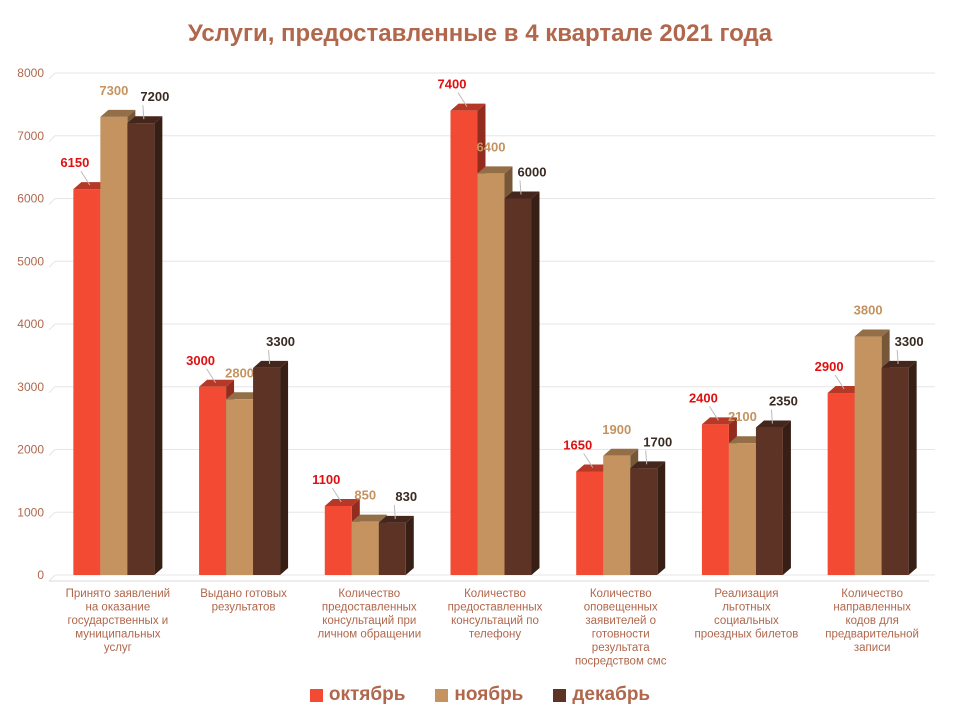 Image resolution: width=960 pixels, height=720 pixels. What do you see at coordinates (909, 341) in the screenshot?
I see `data-label: 3300` at bounding box center [909, 341].